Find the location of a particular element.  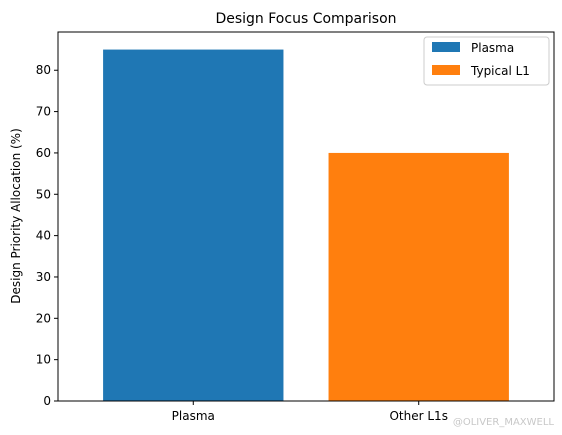

y-tick-label: 30 is located at coordinates (43, 277).